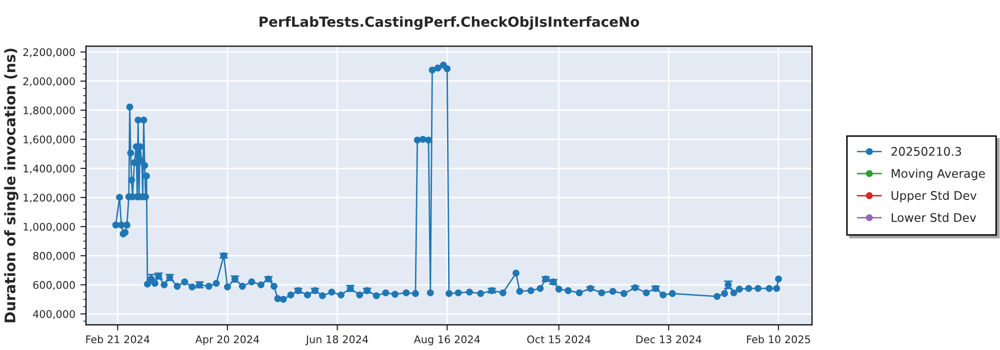 The width and height of the screenshot is (1000, 350). Describe the element at coordinates (54, 285) in the screenshot. I see `y-tick-label: 600,000` at that location.